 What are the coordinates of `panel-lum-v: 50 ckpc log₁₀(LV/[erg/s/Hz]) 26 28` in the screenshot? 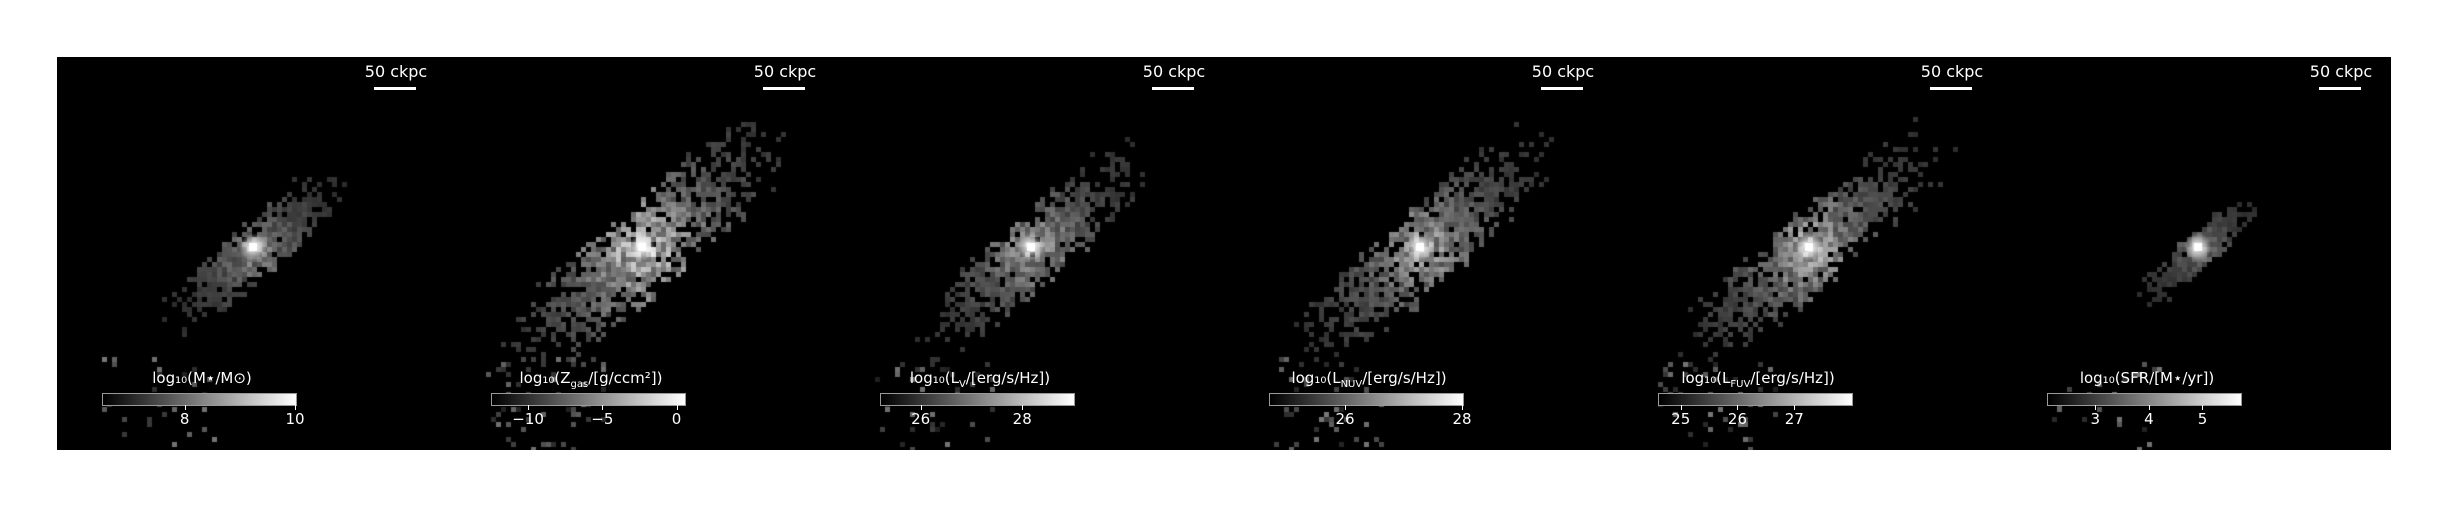 It's located at (1029, 253).